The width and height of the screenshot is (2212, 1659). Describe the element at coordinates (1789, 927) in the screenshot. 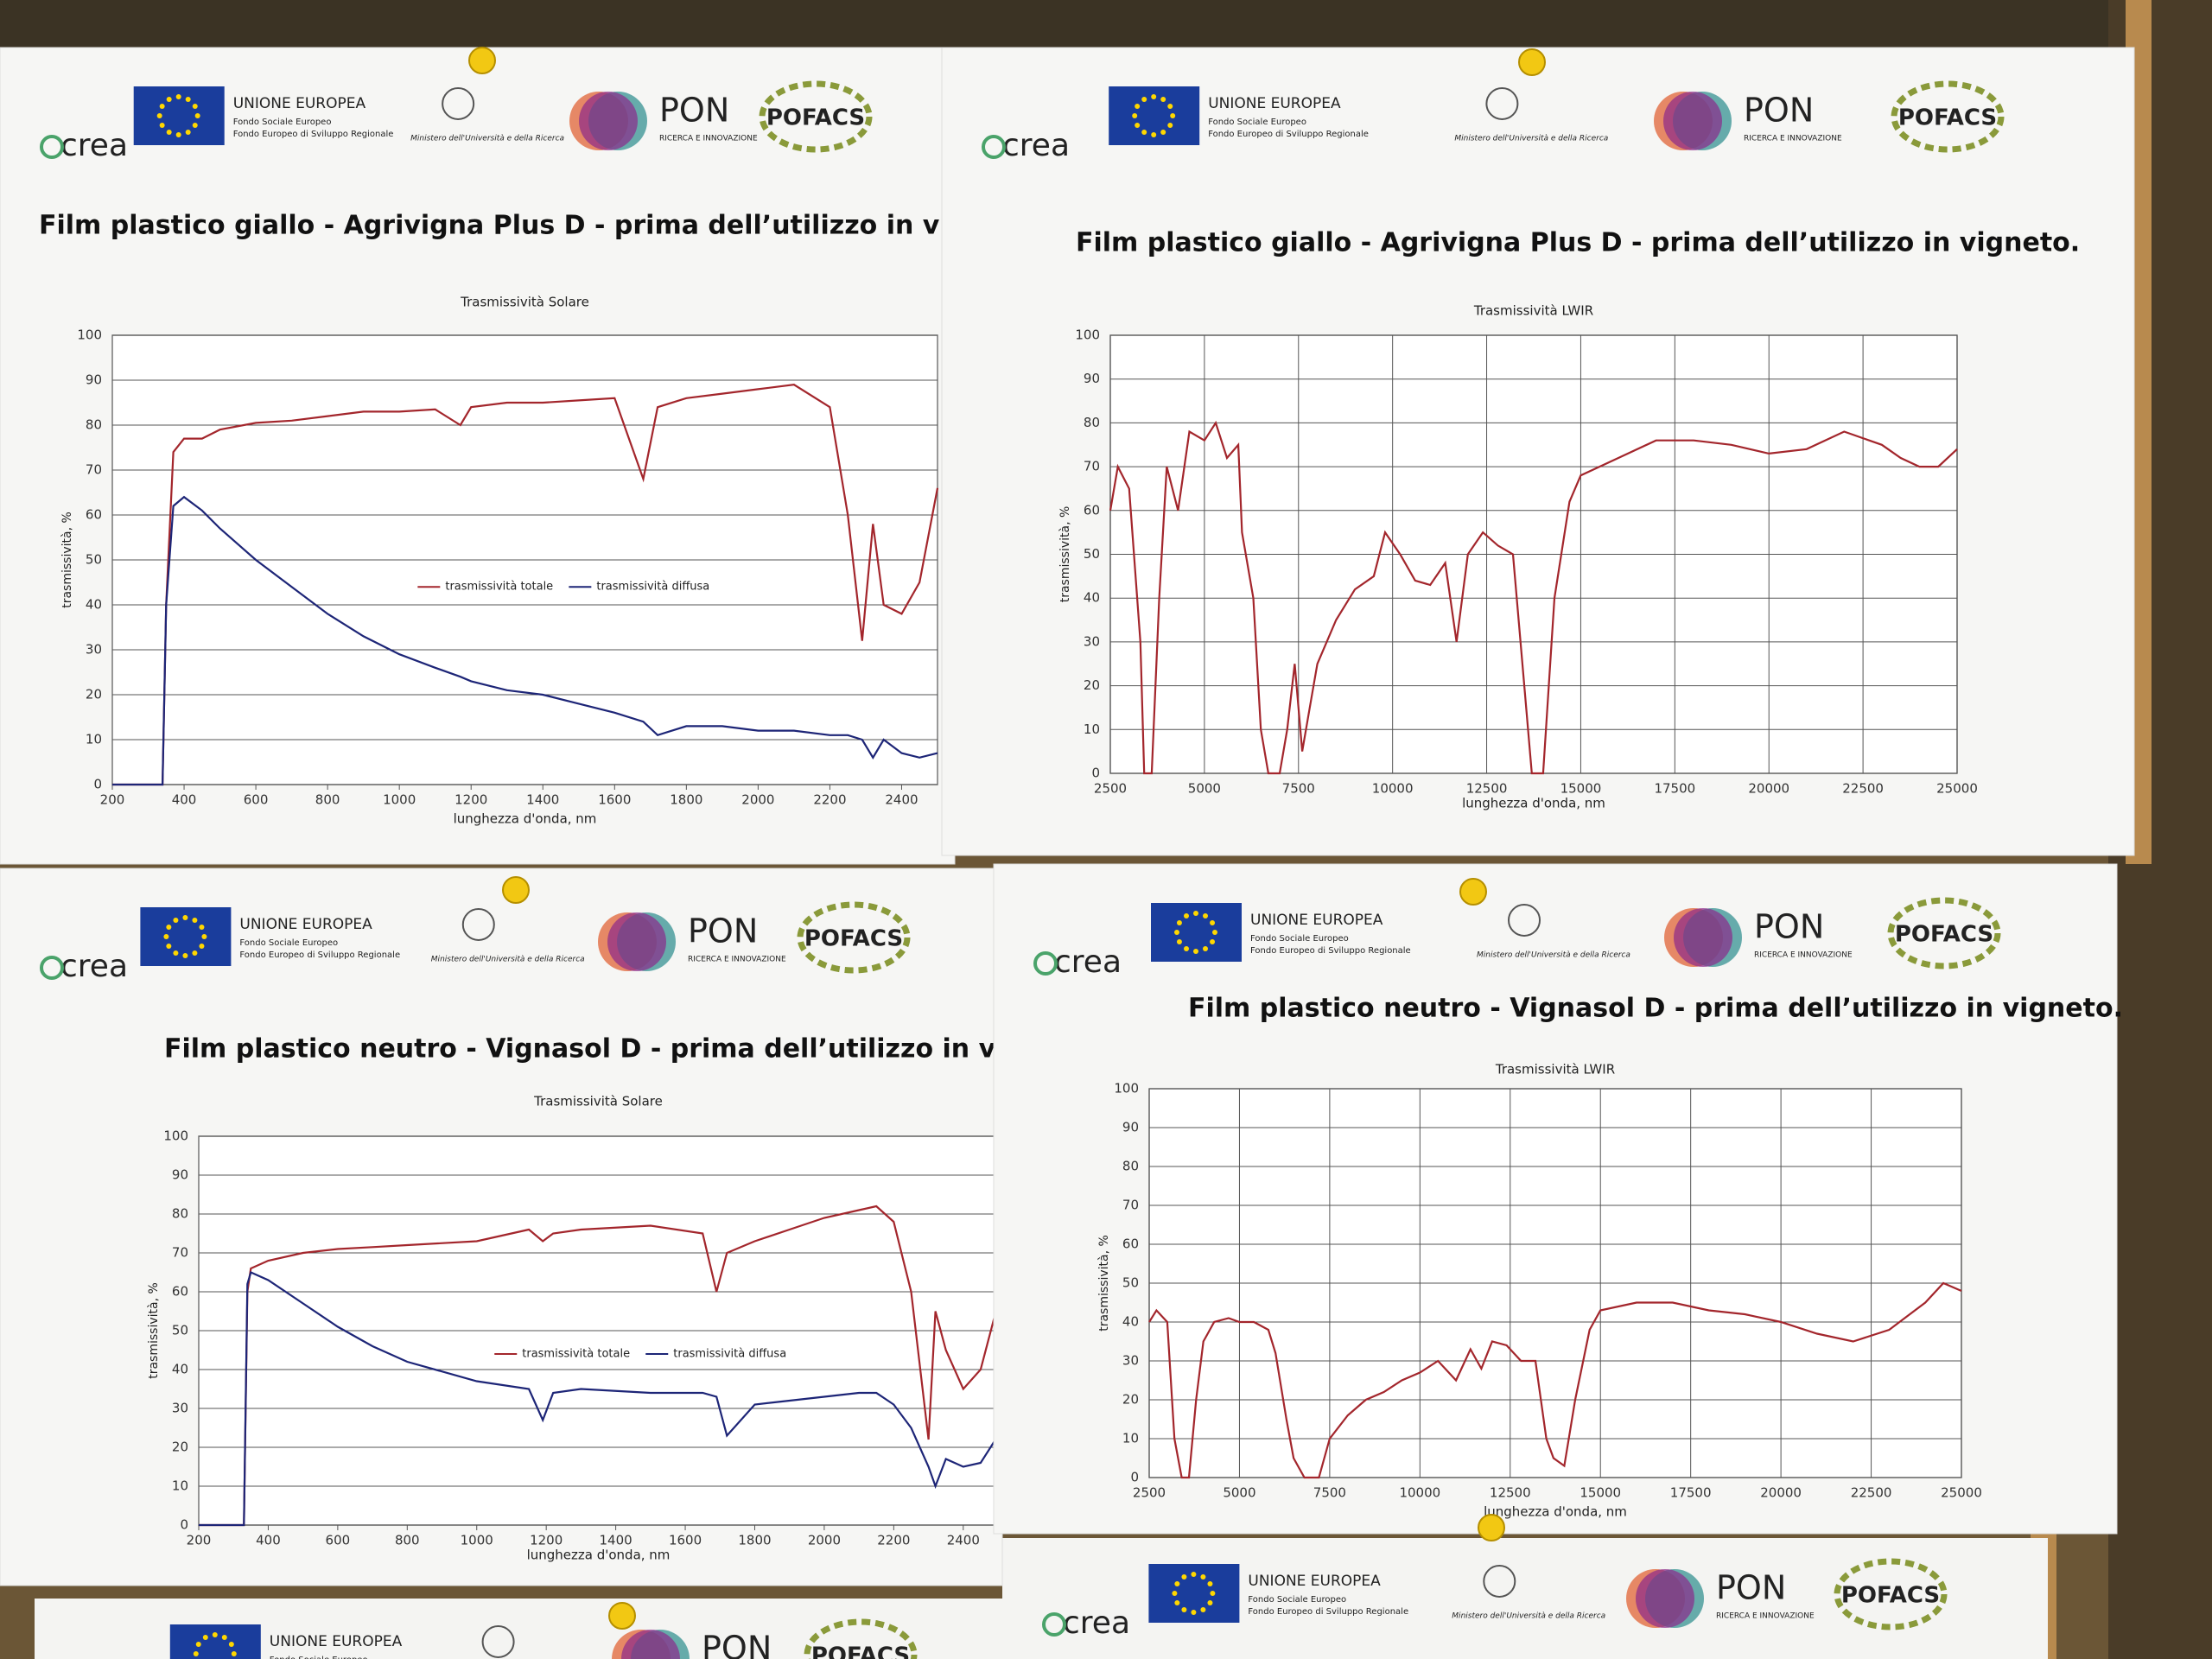

I see `pon-logo: PON` at that location.